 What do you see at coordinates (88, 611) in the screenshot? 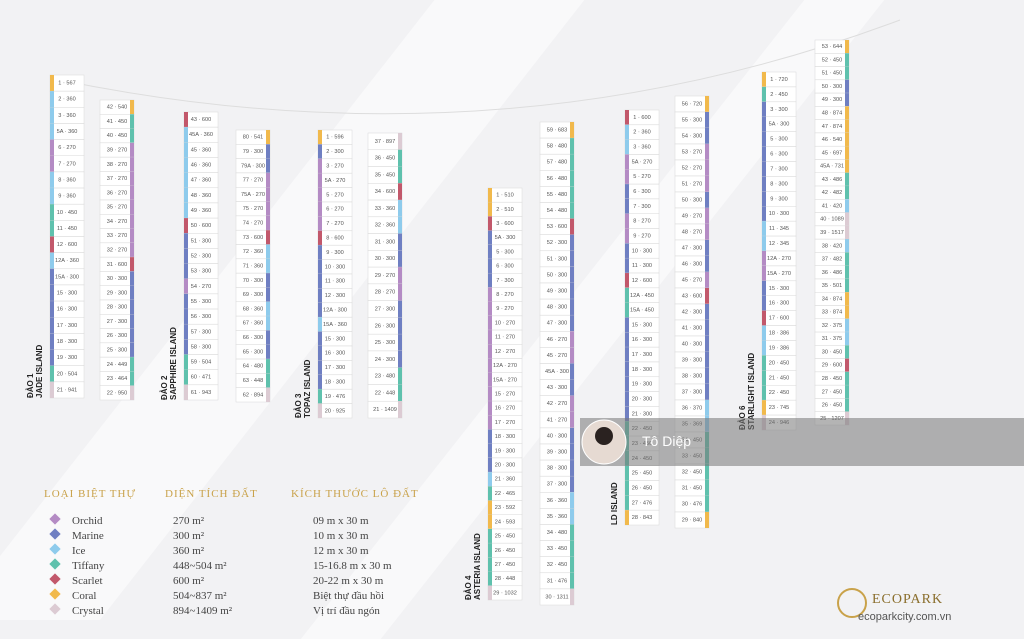
I see `legend-type: Crystal` at bounding box center [88, 611].